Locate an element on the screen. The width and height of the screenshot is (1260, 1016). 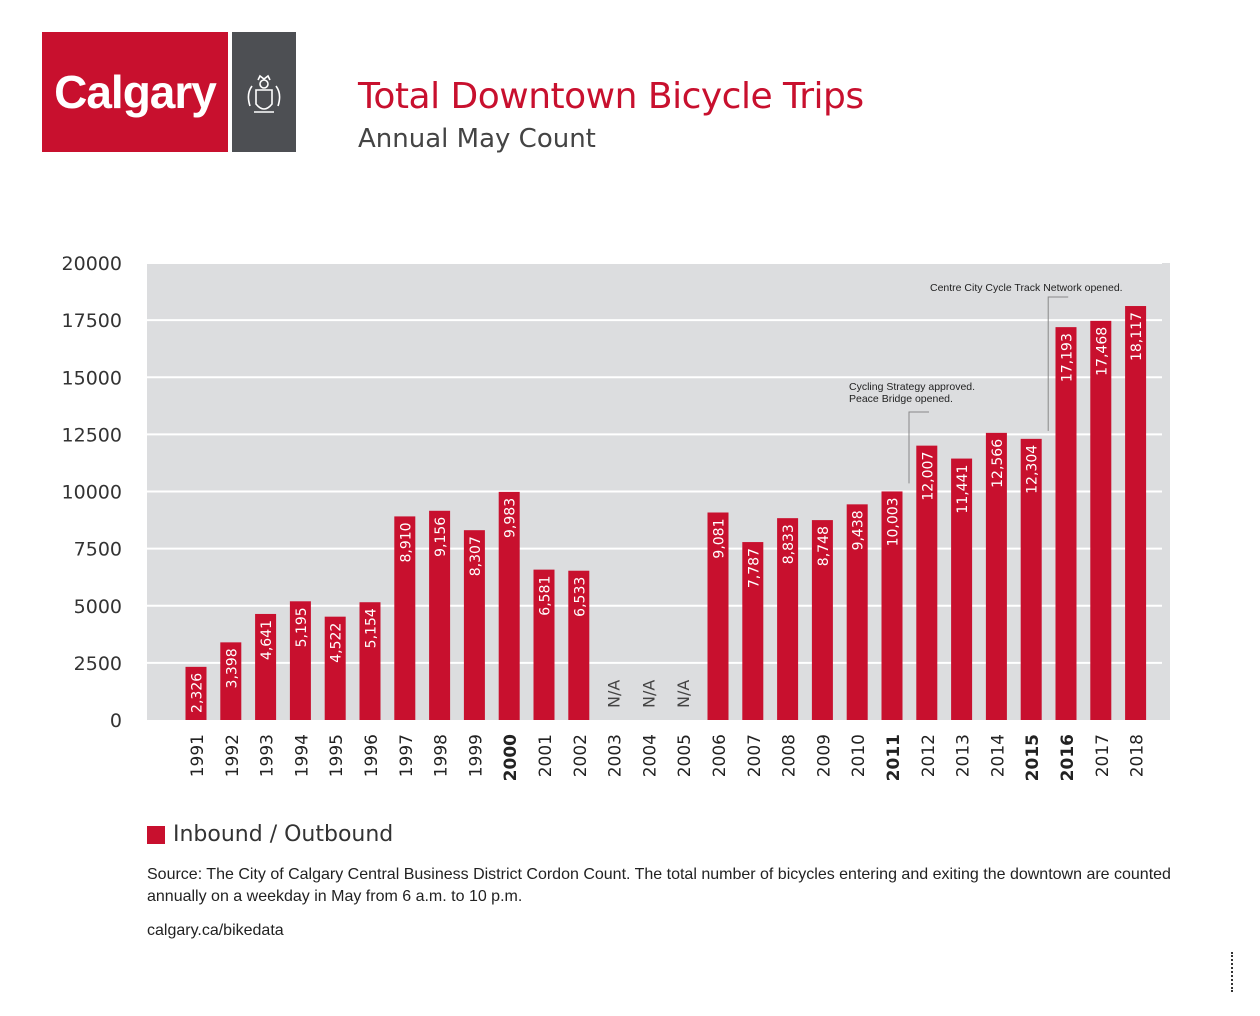
crest-graphic is located at coordinates (264, 93).